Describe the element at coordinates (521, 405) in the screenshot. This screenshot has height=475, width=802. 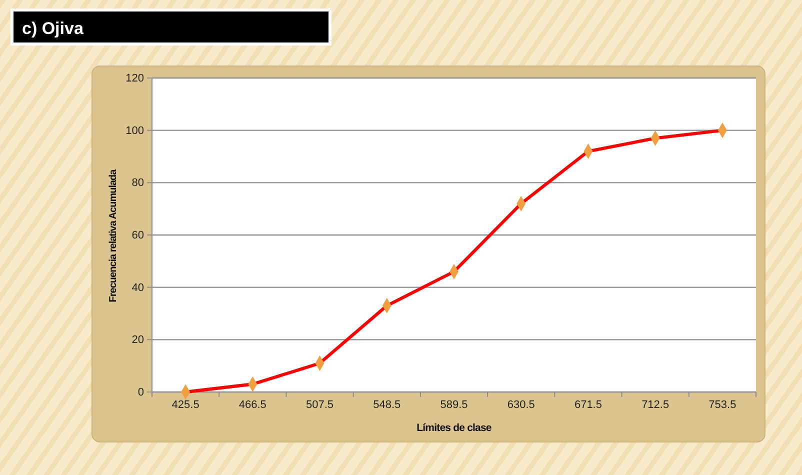
I see `x-tick-label: 630.5` at that location.